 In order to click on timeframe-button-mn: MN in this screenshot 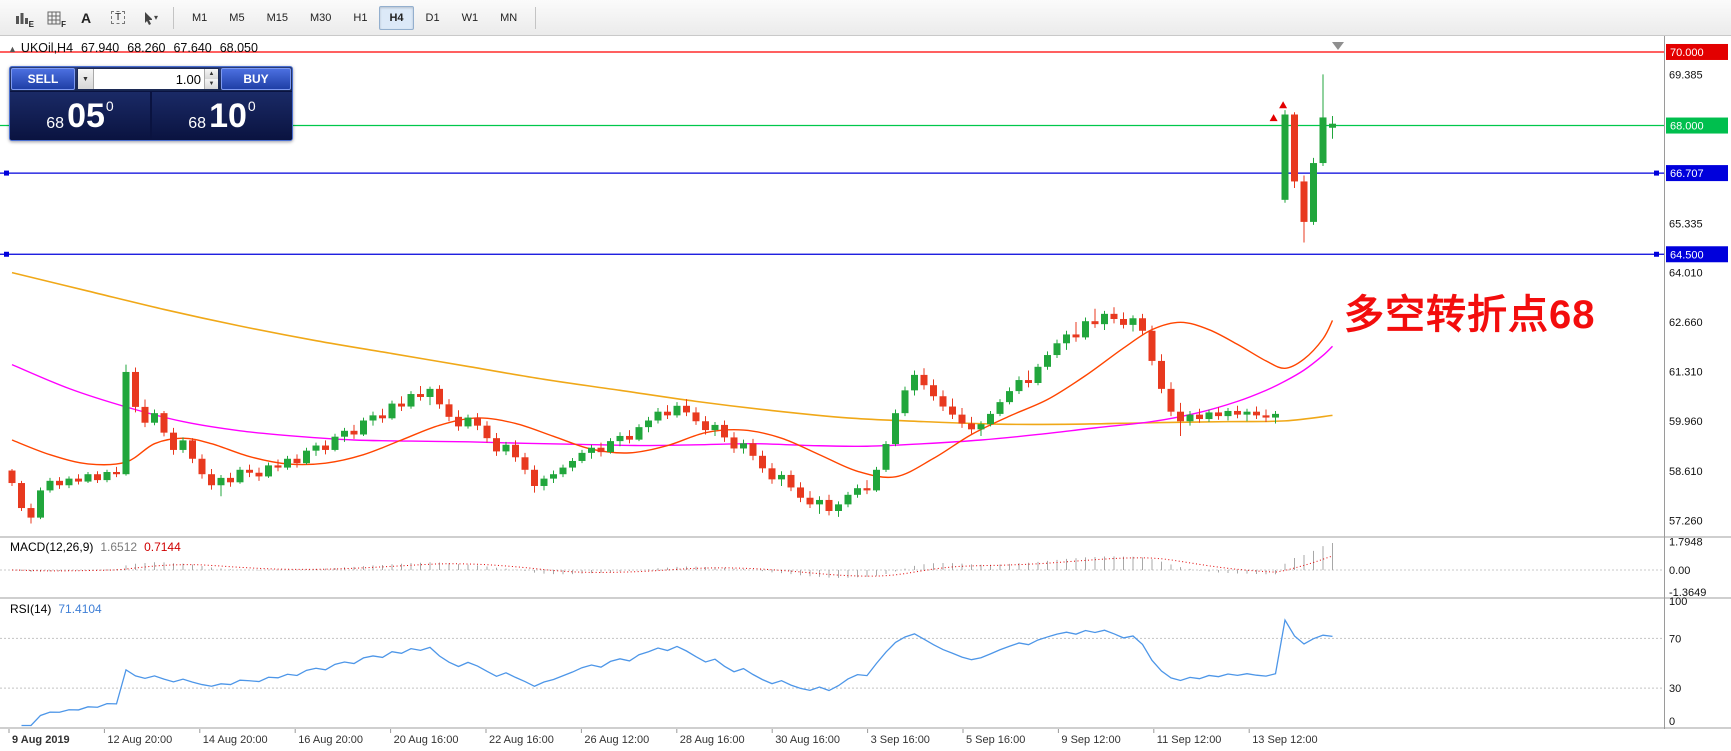, I will do `click(508, 18)`.